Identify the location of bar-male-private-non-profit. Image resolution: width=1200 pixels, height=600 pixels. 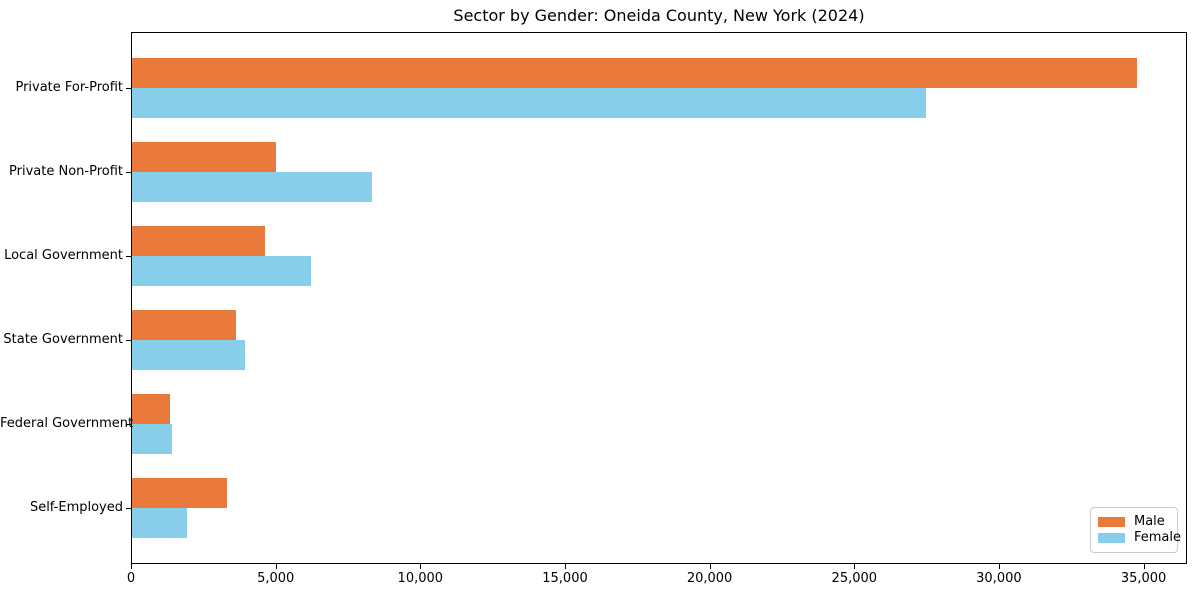
(204, 157).